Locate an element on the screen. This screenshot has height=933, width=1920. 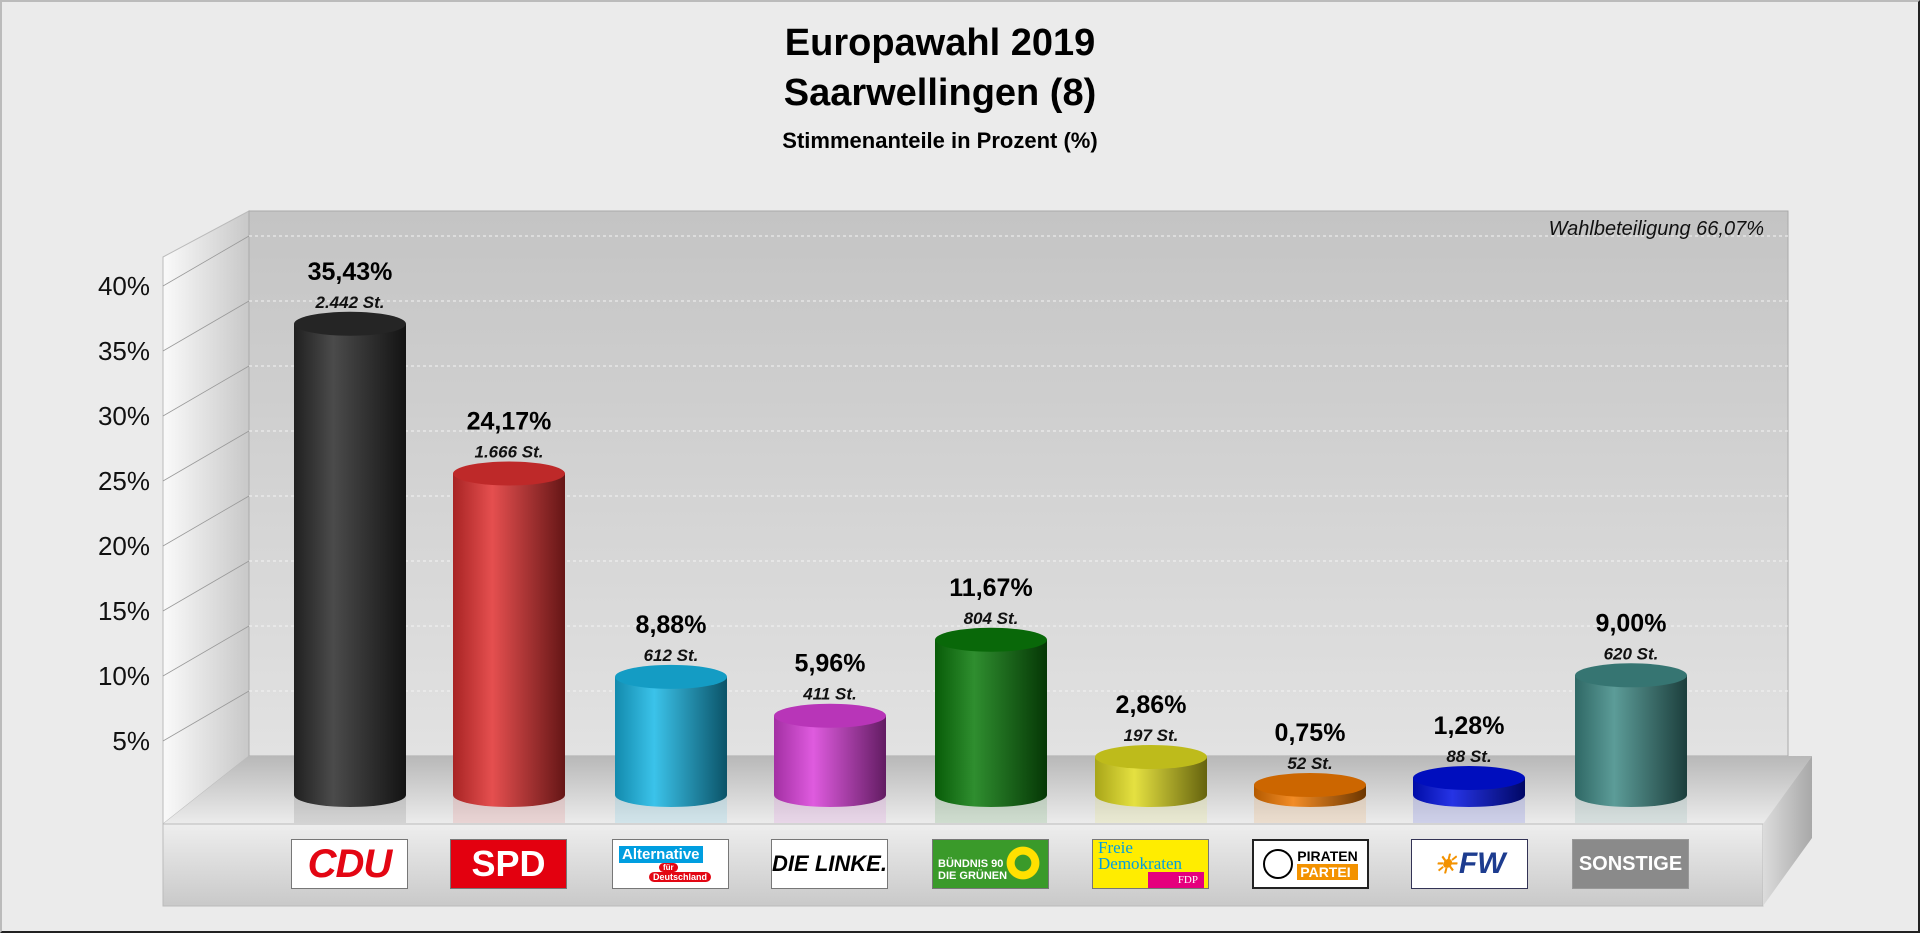
logo-text: PIRATEN is located at coordinates (1327, 856).